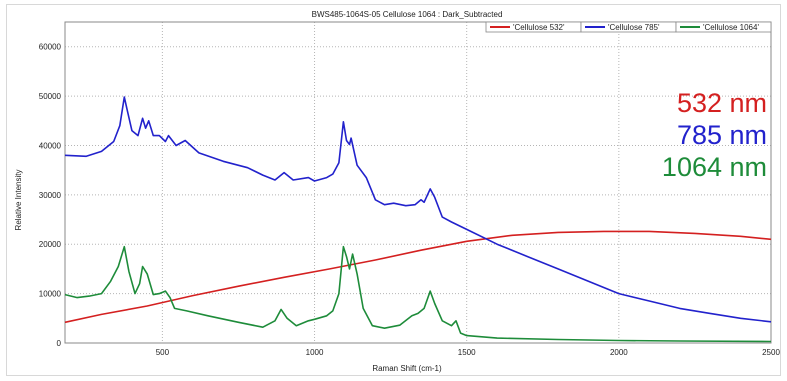 The height and width of the screenshot is (381, 787). What do you see at coordinates (163, 352) in the screenshot?
I see `x-tick-label: 500` at bounding box center [163, 352].